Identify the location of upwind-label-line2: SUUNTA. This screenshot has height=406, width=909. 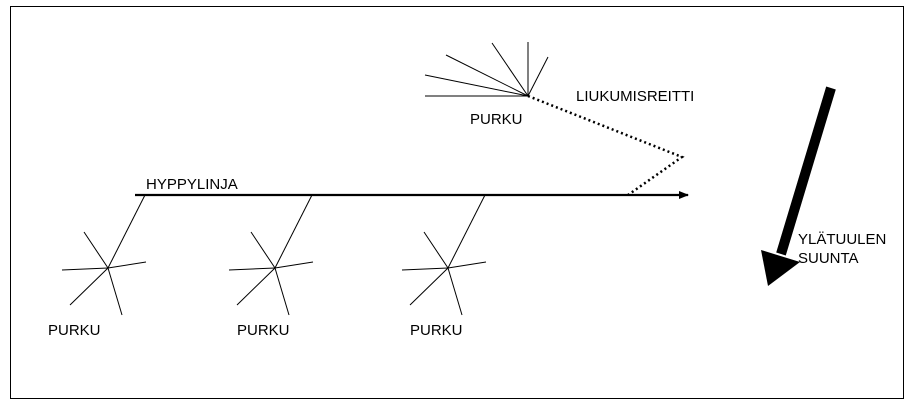
(828, 258).